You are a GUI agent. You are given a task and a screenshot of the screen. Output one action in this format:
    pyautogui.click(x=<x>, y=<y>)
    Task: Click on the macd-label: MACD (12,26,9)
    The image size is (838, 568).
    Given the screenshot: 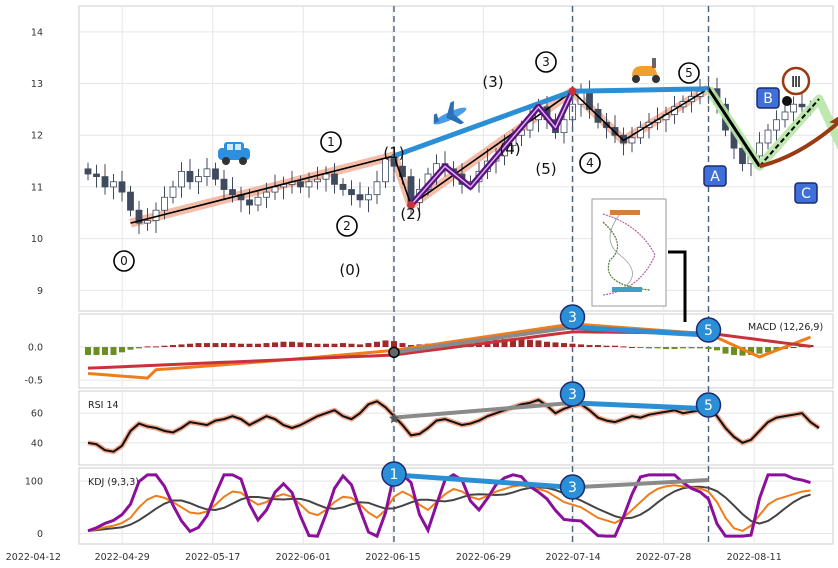 What is the action you would take?
    pyautogui.click(x=785, y=327)
    